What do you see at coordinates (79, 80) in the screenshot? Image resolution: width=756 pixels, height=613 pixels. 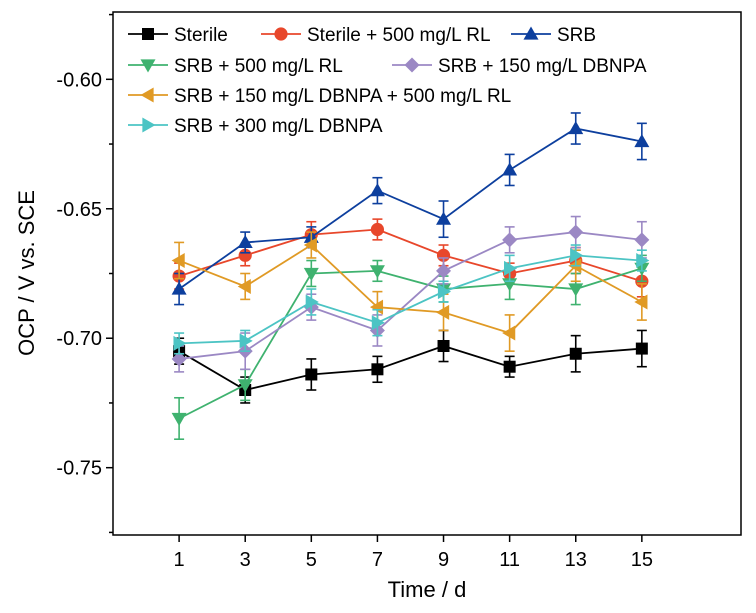 I see `y-tick-label: -0.60` at bounding box center [79, 80].